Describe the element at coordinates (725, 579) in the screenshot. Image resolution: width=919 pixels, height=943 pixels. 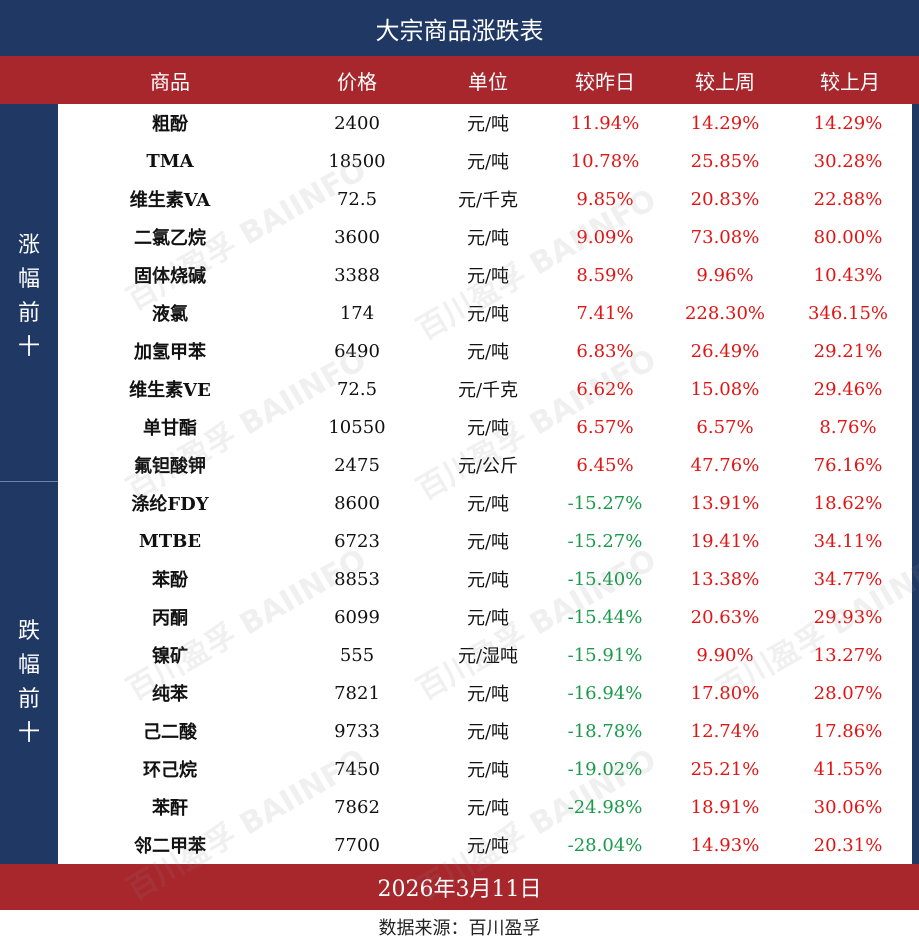
I see `change-vs-last-week: 13.38%` at that location.